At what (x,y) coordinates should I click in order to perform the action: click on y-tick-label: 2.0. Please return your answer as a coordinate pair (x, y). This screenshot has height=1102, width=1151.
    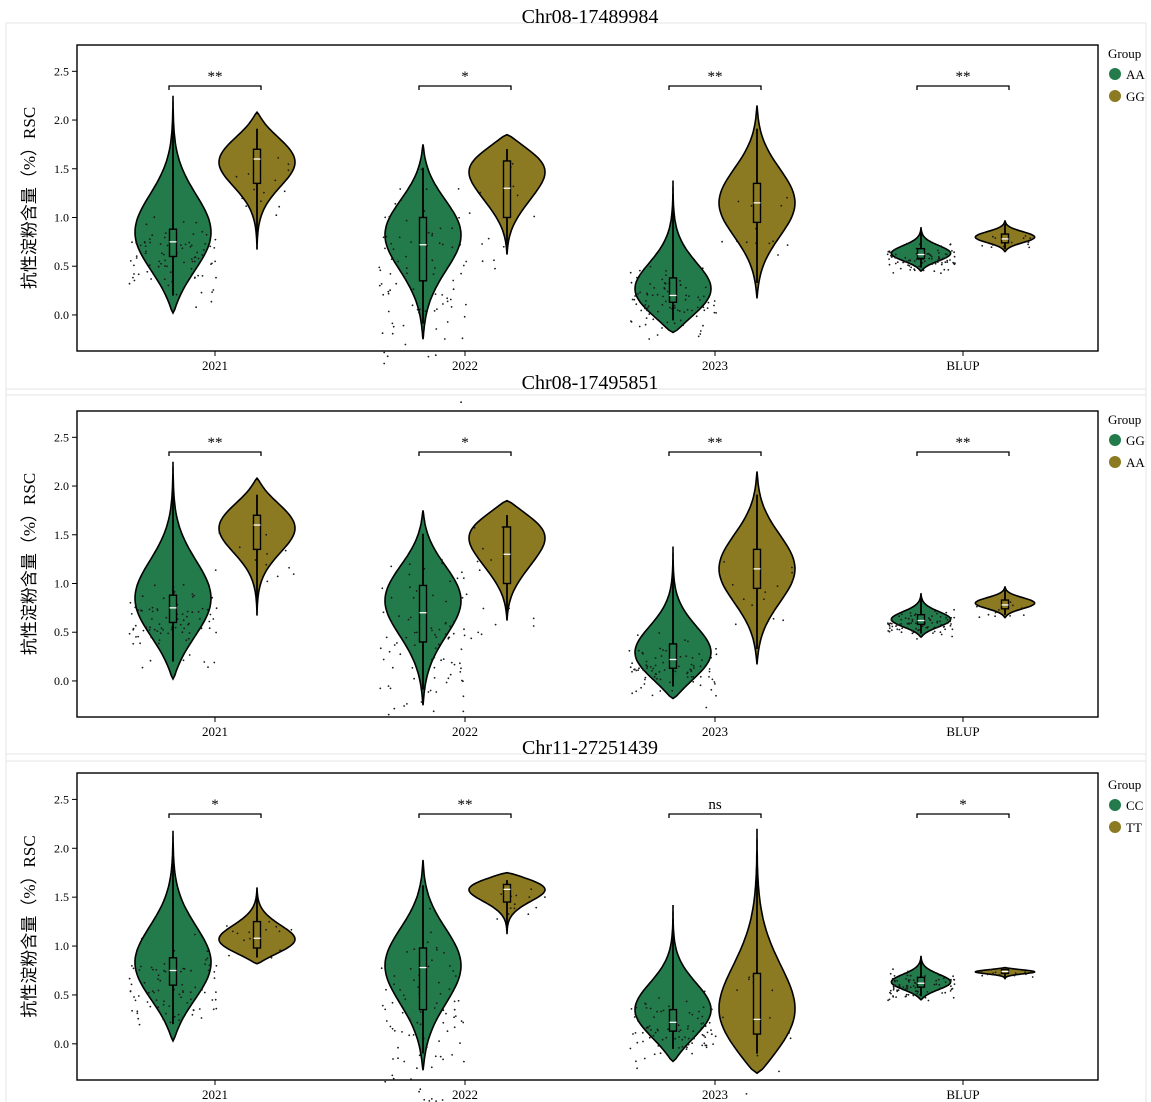
    Looking at the image, I should click on (61, 848).